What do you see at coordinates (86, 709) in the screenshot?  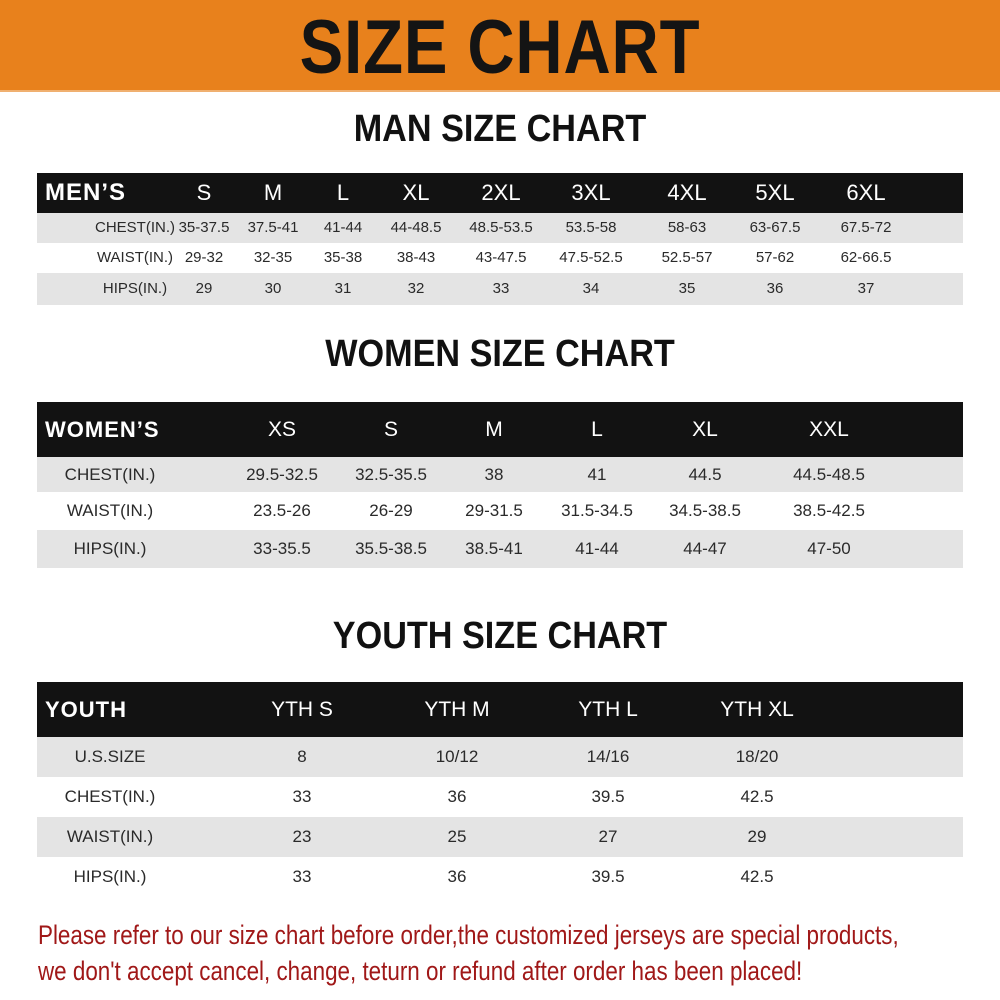 I see `youth-header-label: YOUTH` at bounding box center [86, 709].